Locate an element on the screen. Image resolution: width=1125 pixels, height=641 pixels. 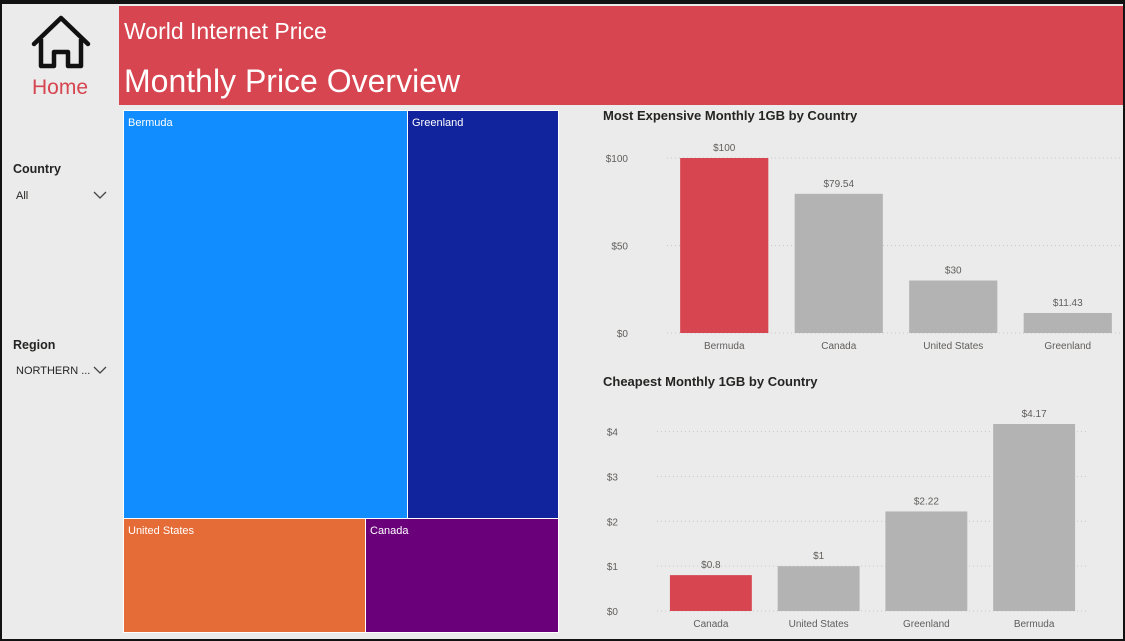
treemap-tile-label: Bermuda is located at coordinates (150, 123).